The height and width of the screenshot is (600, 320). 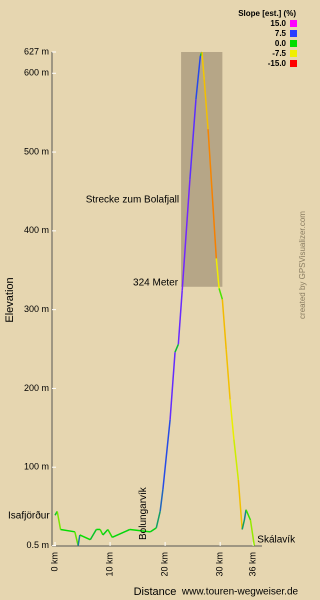 What do you see at coordinates (302, 265) in the screenshot?
I see `side-credit: created by GPSVisualizer.com` at bounding box center [302, 265].